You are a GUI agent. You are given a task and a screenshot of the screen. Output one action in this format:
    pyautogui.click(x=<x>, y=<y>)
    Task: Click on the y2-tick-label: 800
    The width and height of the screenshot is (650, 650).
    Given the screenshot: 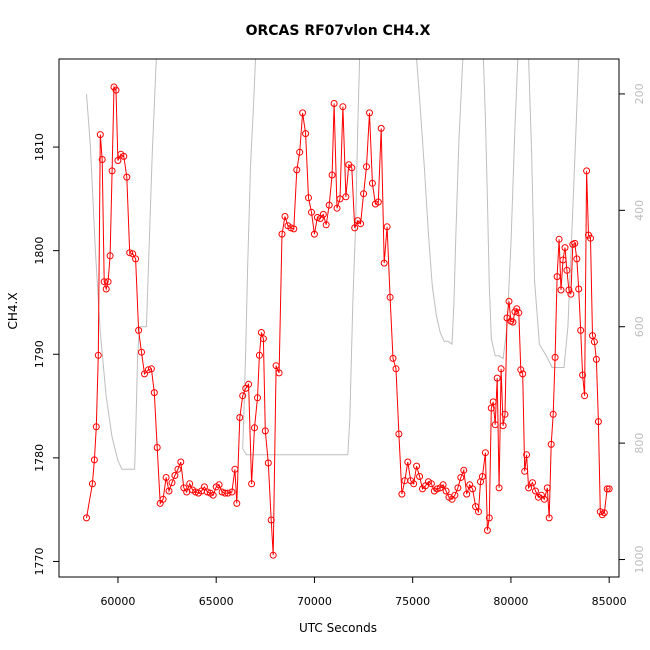 What is the action you would take?
    pyautogui.click(x=639, y=443)
    